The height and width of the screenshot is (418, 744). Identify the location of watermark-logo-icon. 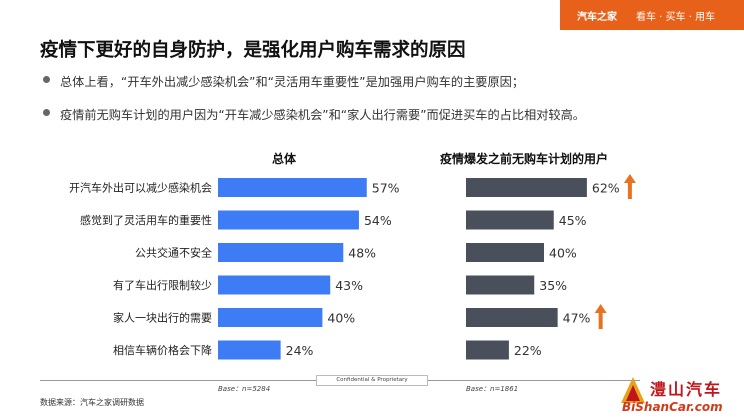
(633, 390).